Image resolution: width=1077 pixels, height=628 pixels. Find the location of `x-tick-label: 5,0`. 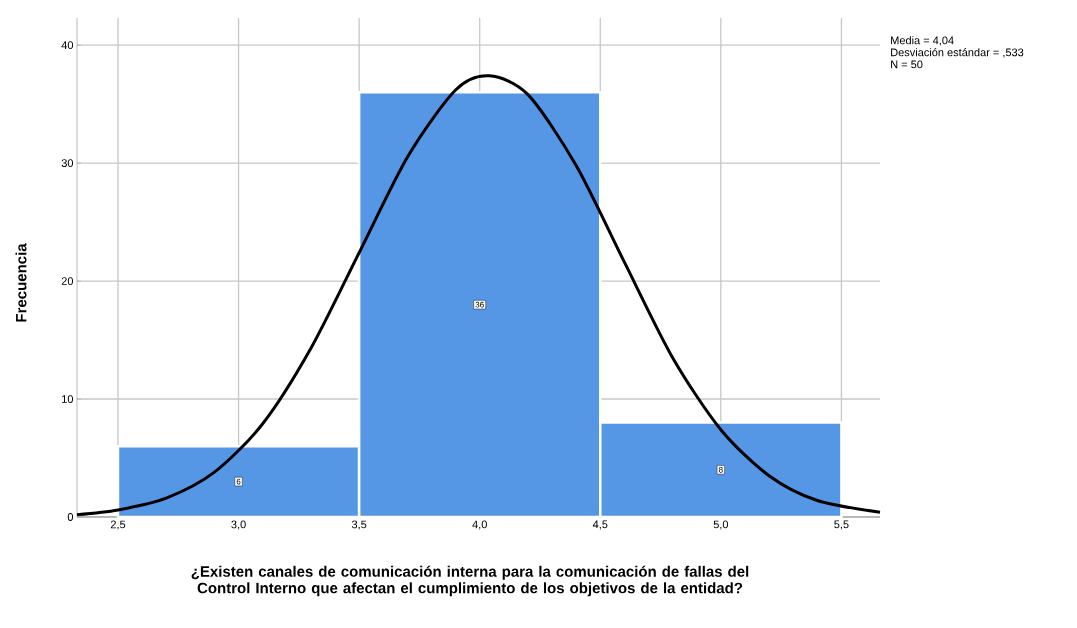

x-tick-label: 5,0 is located at coordinates (721, 525).